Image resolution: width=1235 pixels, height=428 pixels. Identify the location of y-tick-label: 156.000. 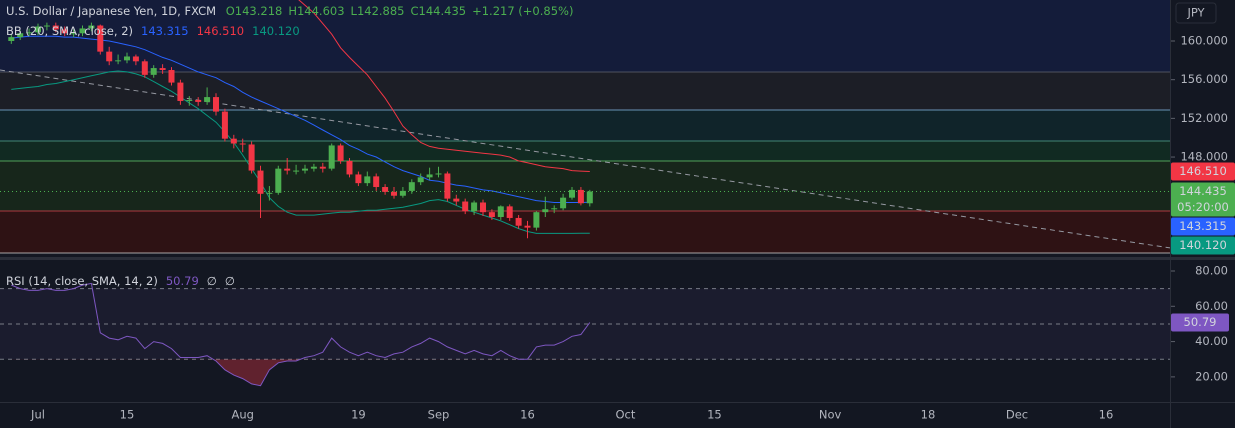
(1204, 79).